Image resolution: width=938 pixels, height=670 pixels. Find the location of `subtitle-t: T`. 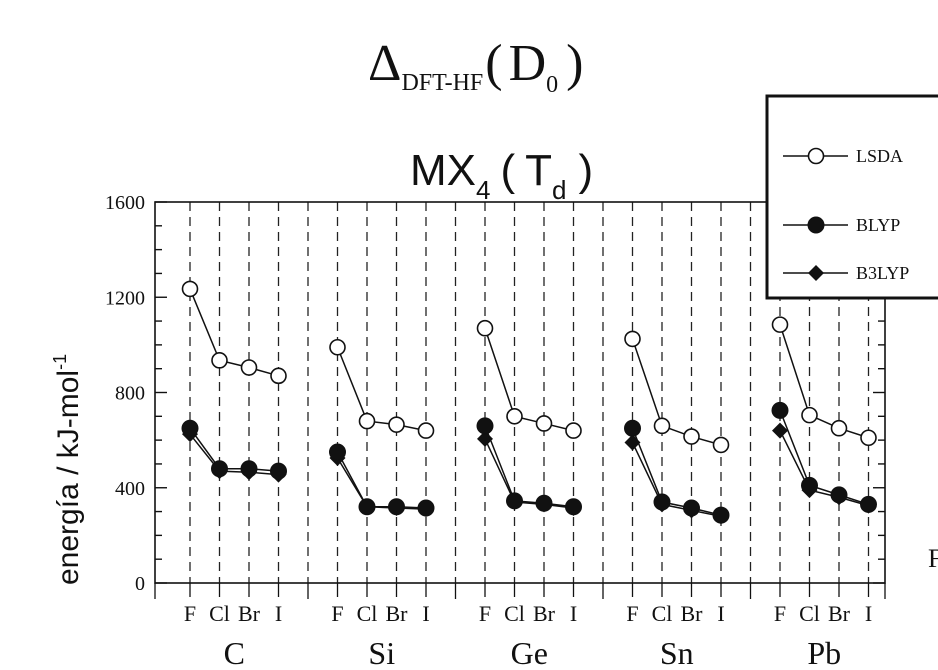

subtitle-t: T is located at coordinates (538, 170).